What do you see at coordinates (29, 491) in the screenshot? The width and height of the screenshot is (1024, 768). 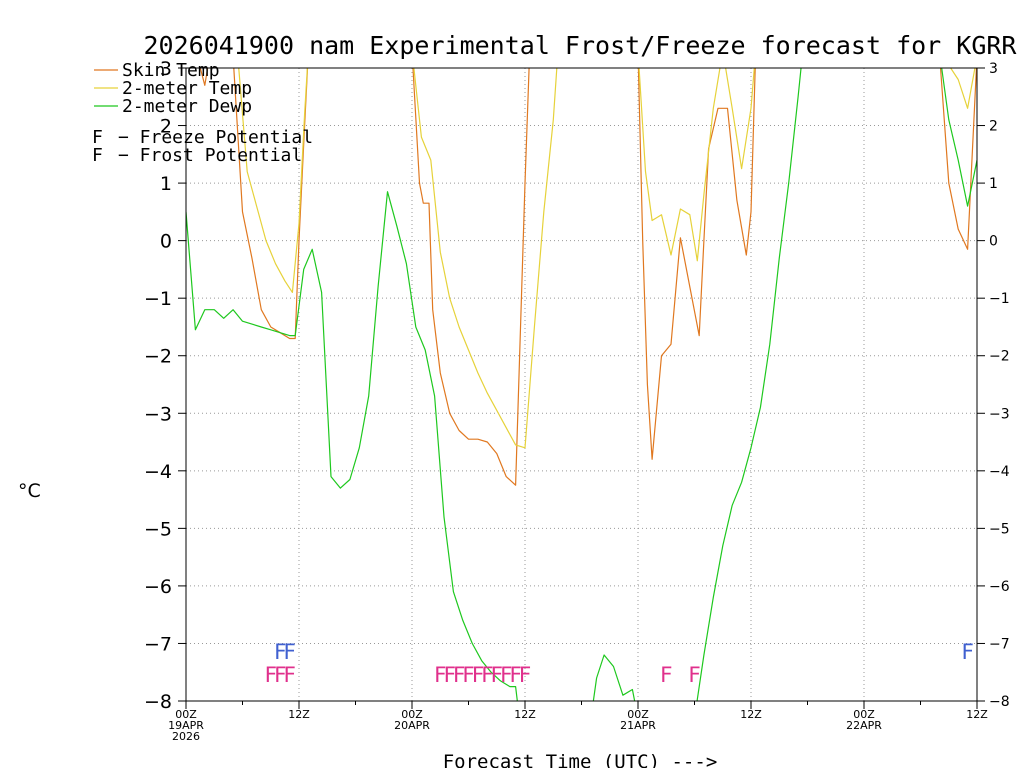 I see `y-axis-label: °C` at bounding box center [29, 491].